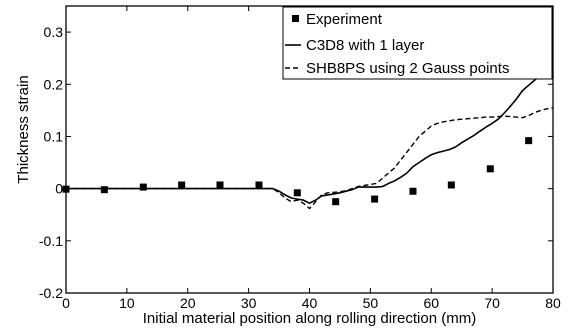  What do you see at coordinates (54, 32) in the screenshot?
I see `y-tick-label: 0.3` at bounding box center [54, 32].